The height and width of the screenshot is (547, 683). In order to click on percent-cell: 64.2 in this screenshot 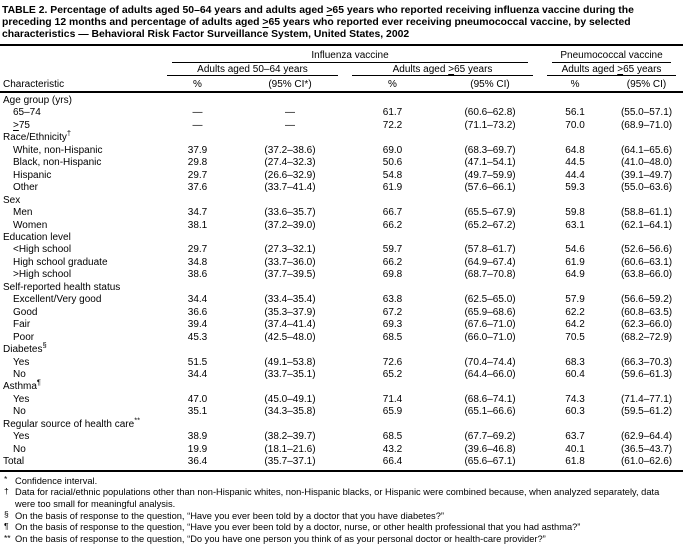, I will do `click(575, 325)`.